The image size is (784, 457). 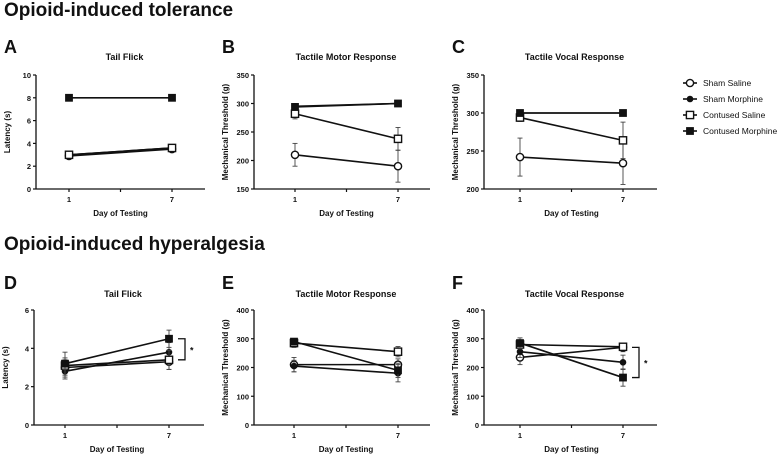 I want to click on legend-label: Sham Saline, so click(x=727, y=83).